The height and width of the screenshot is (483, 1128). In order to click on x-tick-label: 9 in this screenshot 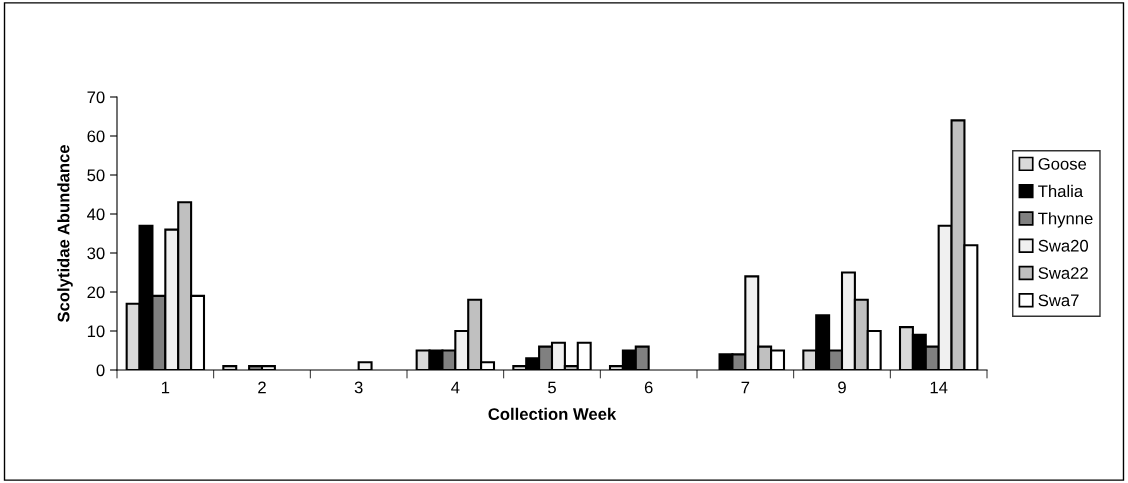, I will do `click(842, 387)`.